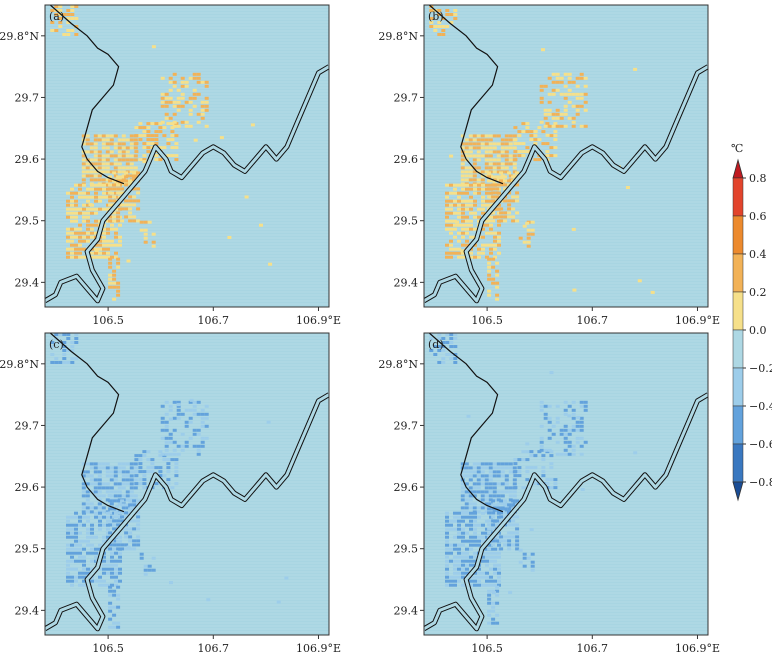 Image resolution: width=772 pixels, height=662 pixels. I want to click on colorbar-tick-label: 0.8, so click(758, 178).